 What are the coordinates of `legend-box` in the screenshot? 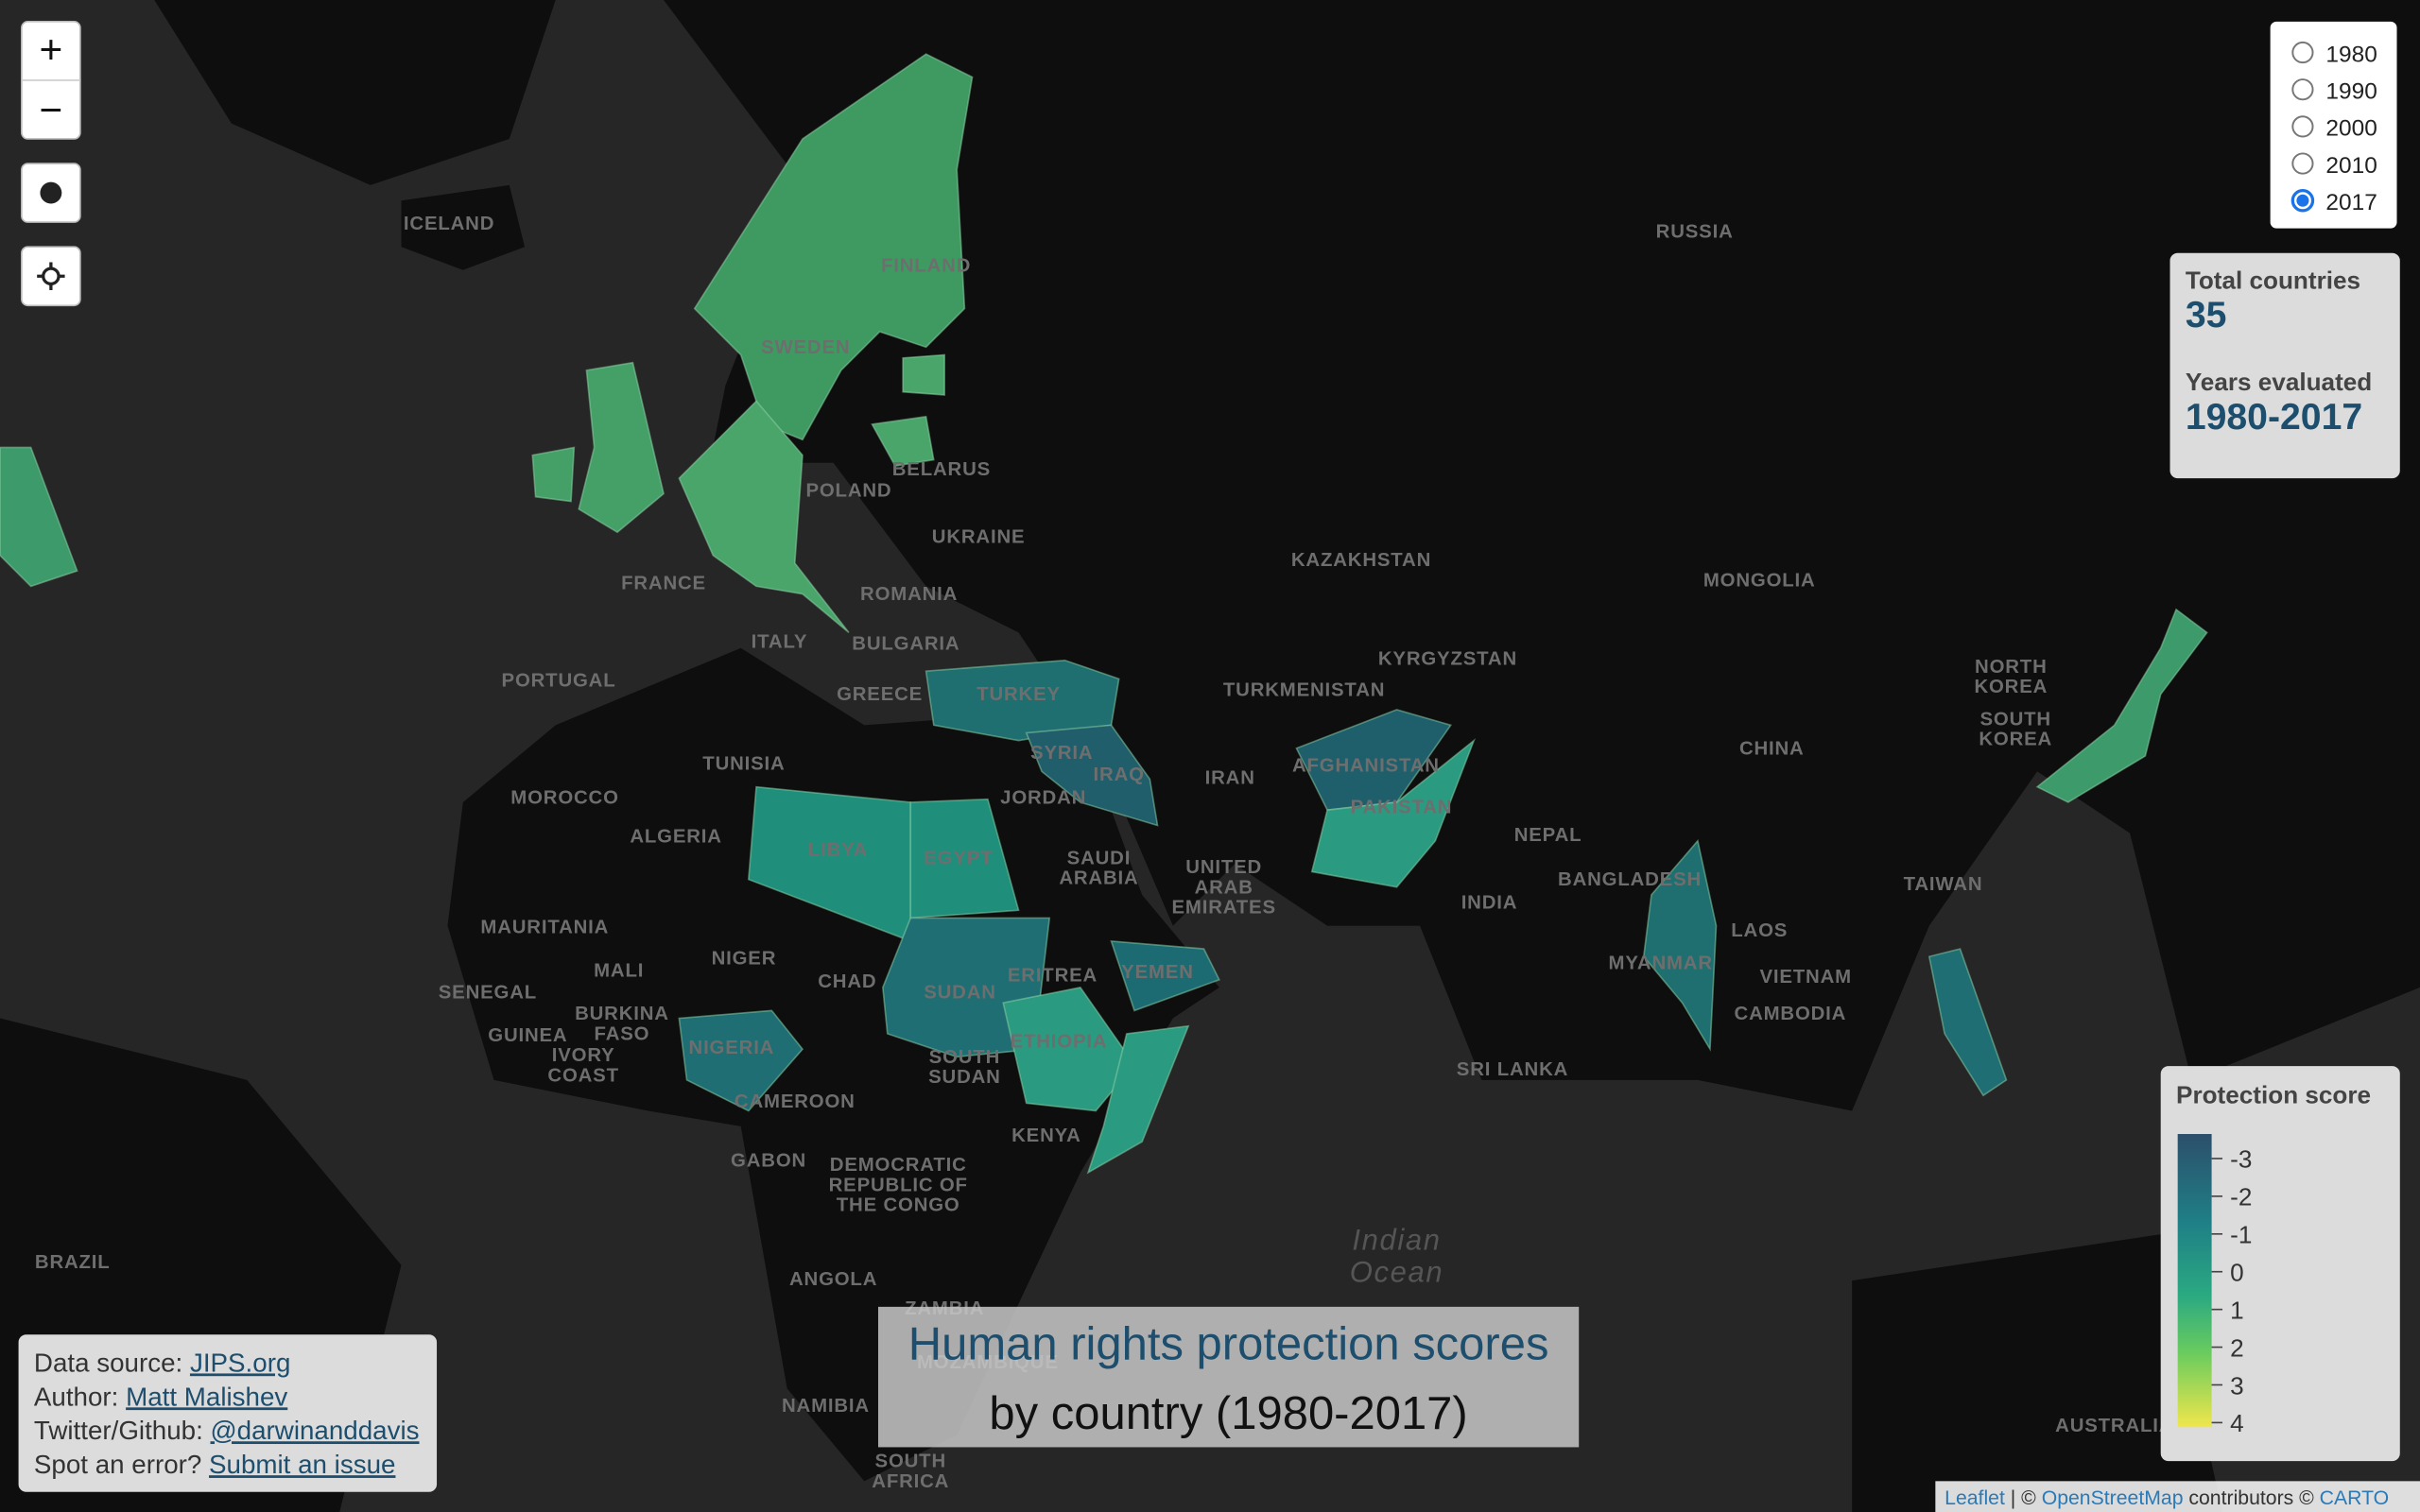 It's located at (2280, 1264).